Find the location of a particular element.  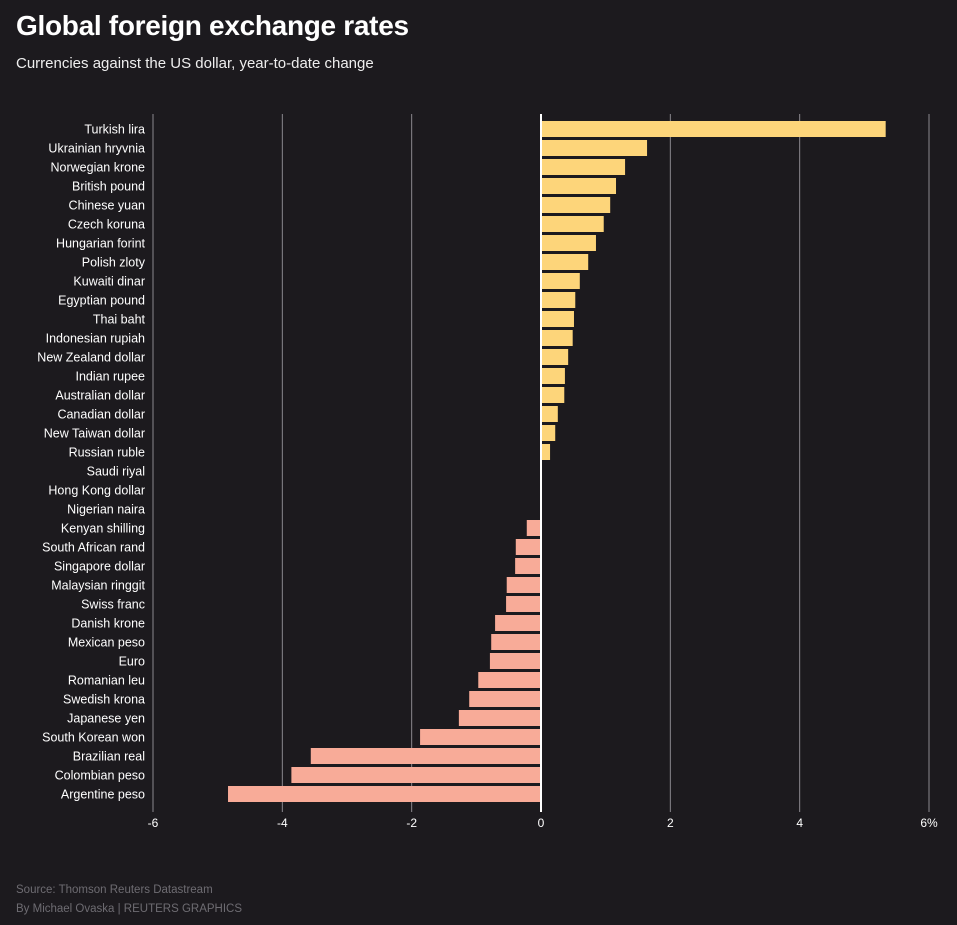

category-label: Turkish lira is located at coordinates (114, 130).